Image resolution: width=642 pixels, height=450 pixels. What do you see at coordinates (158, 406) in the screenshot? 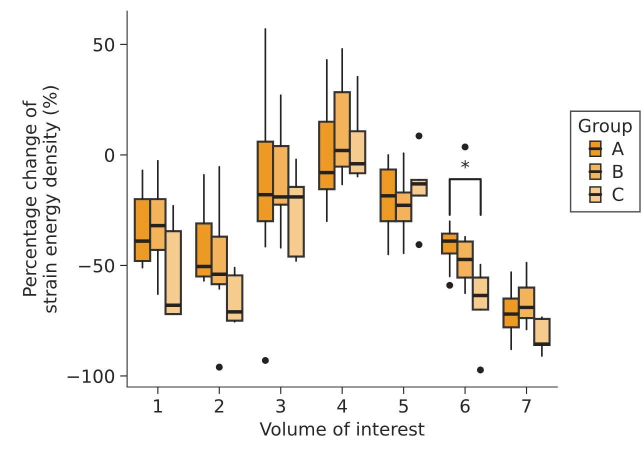
I see `x-tick-label: 1` at bounding box center [158, 406].